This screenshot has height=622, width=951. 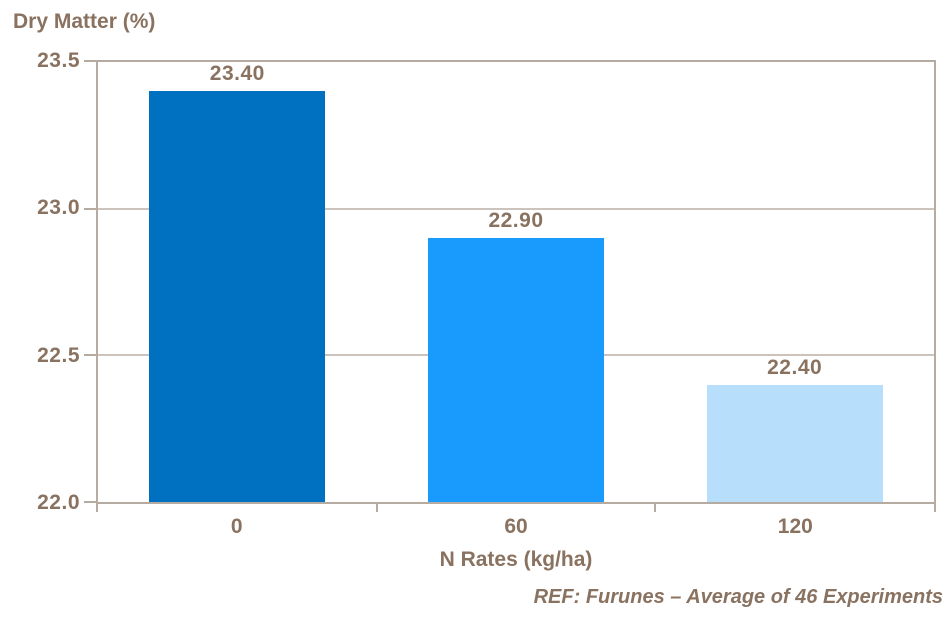 I want to click on chart-title: Dry Matter (%), so click(x=84, y=21).